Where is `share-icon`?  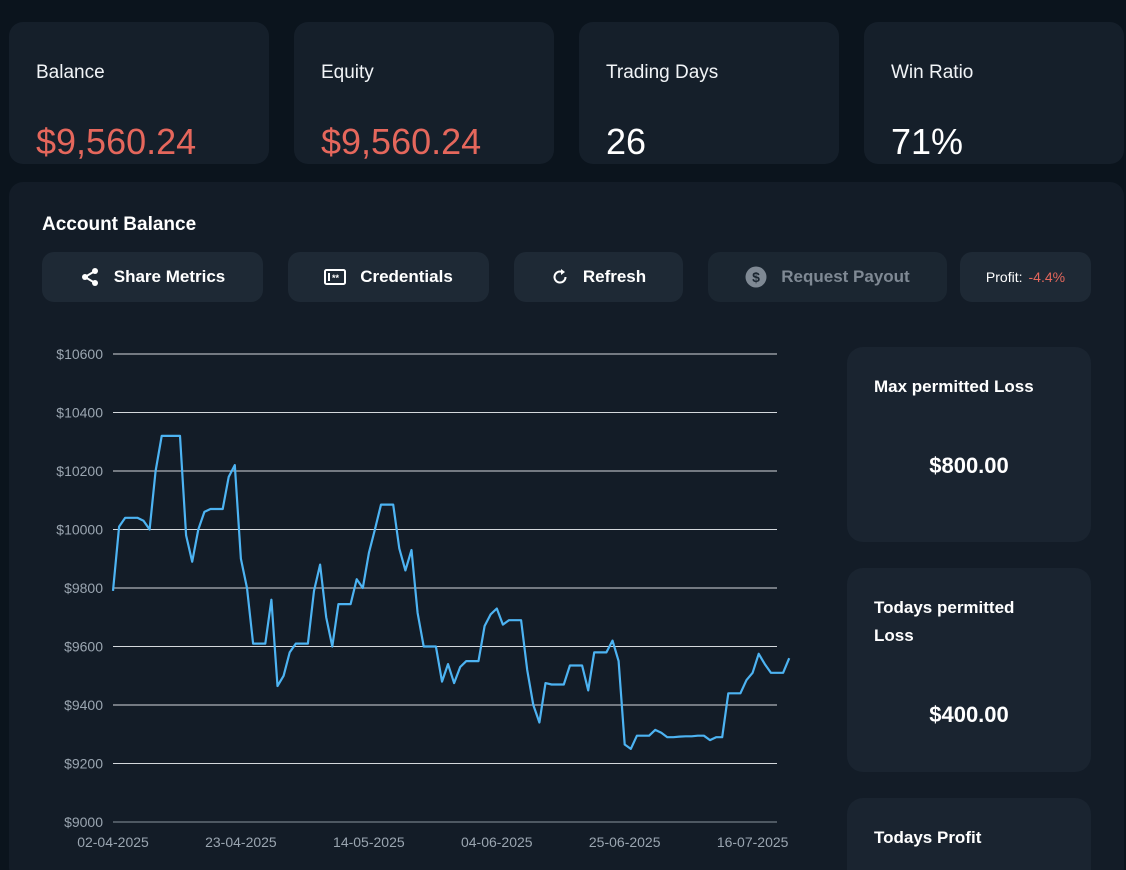
share-icon is located at coordinates (90, 277).